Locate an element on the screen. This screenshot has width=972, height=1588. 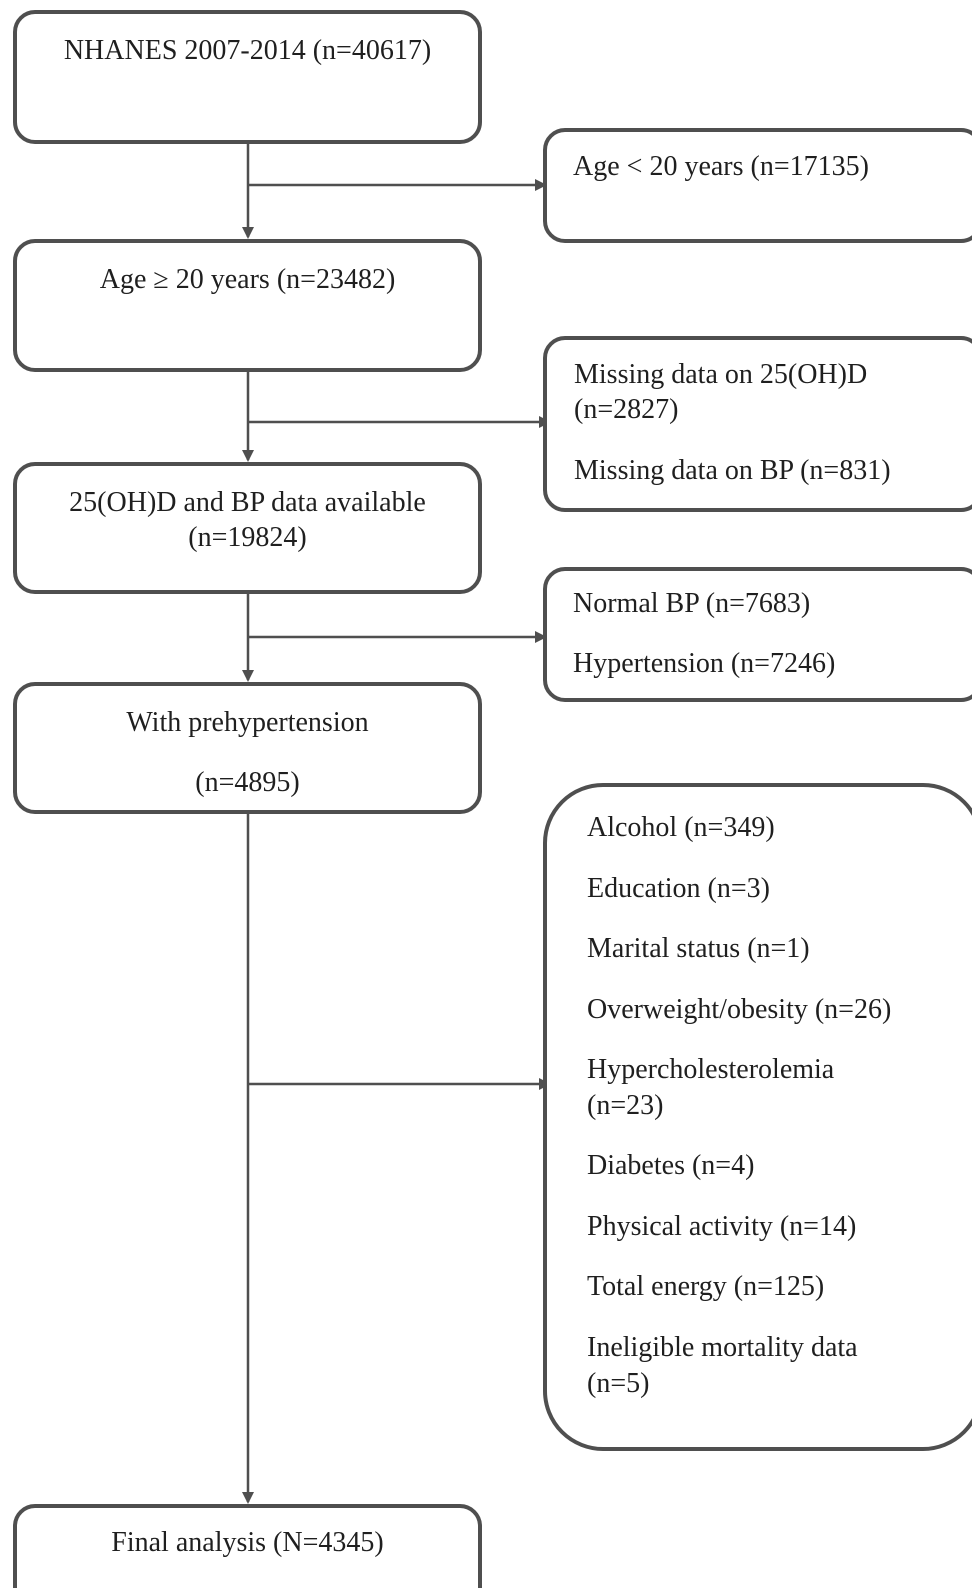
age-lt-20-exclusion-box: Age < 20 years (n=17135) is located at coordinates (757, 185).